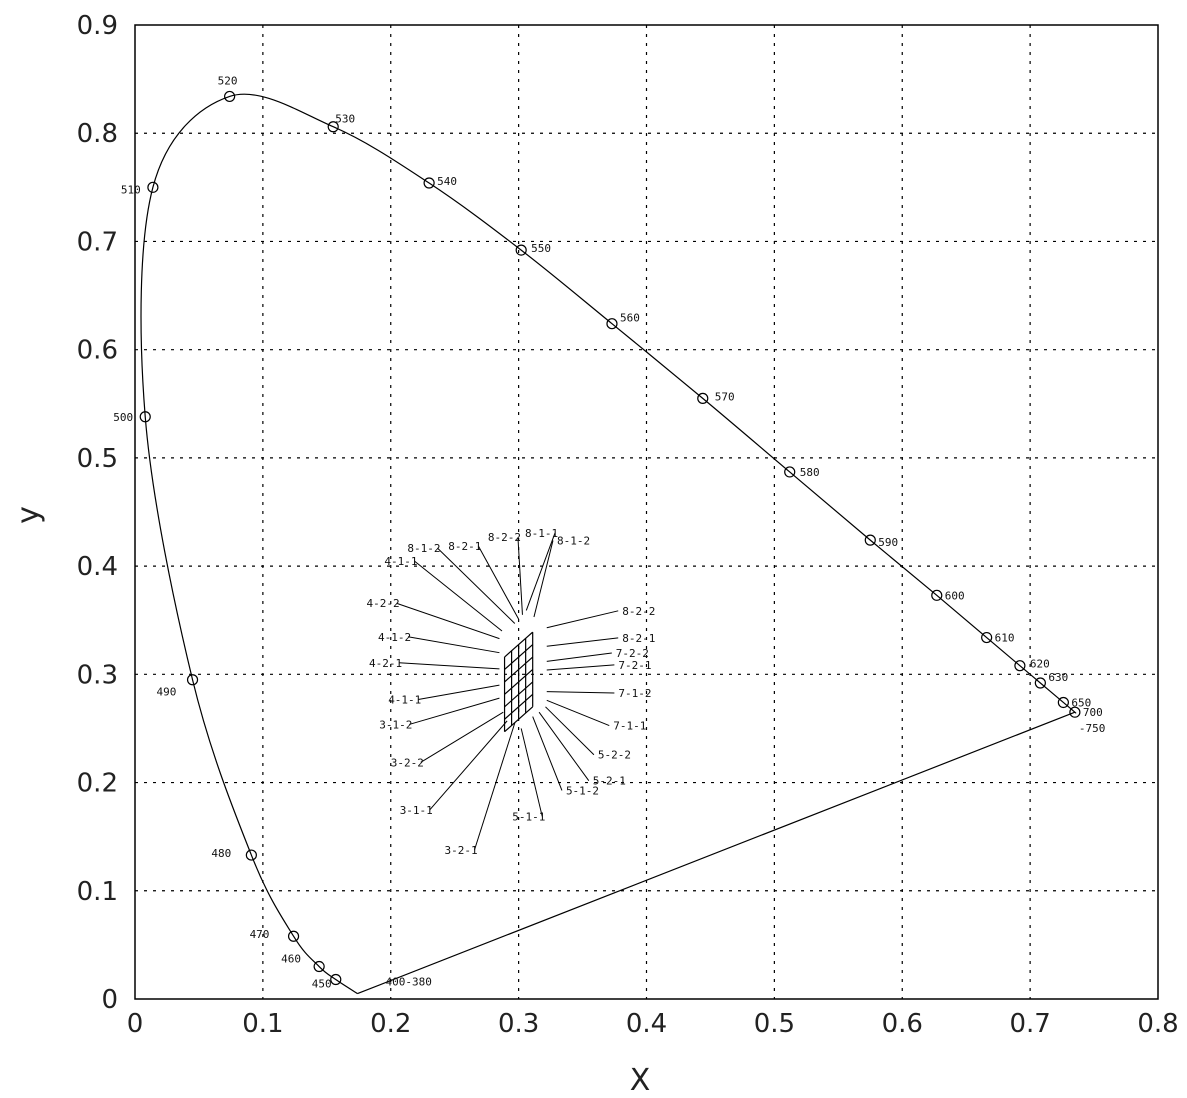  What do you see at coordinates (97, 784) in the screenshot?
I see `y-tick-label: 0.2` at bounding box center [97, 784].